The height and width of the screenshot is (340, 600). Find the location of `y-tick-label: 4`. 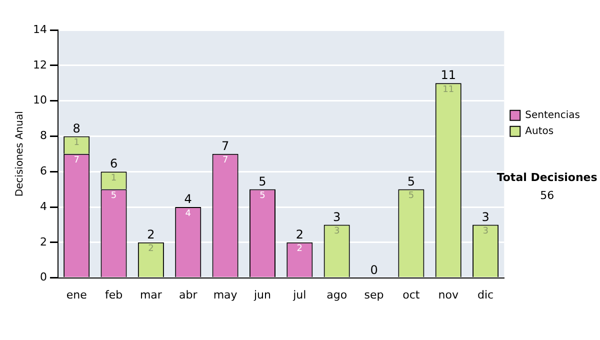

y-tick-label: 4 is located at coordinates (43, 206).